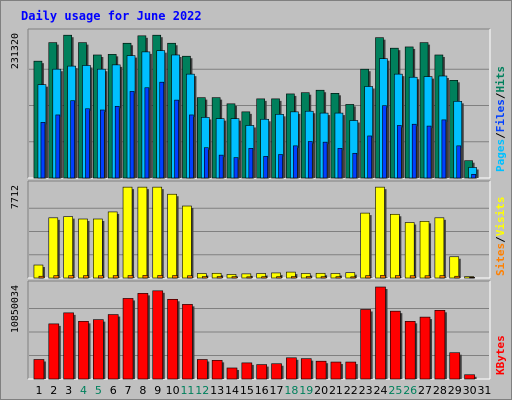 This screenshot has width=512, height=401. I want to click on day-label: 4, so click(83, 390).